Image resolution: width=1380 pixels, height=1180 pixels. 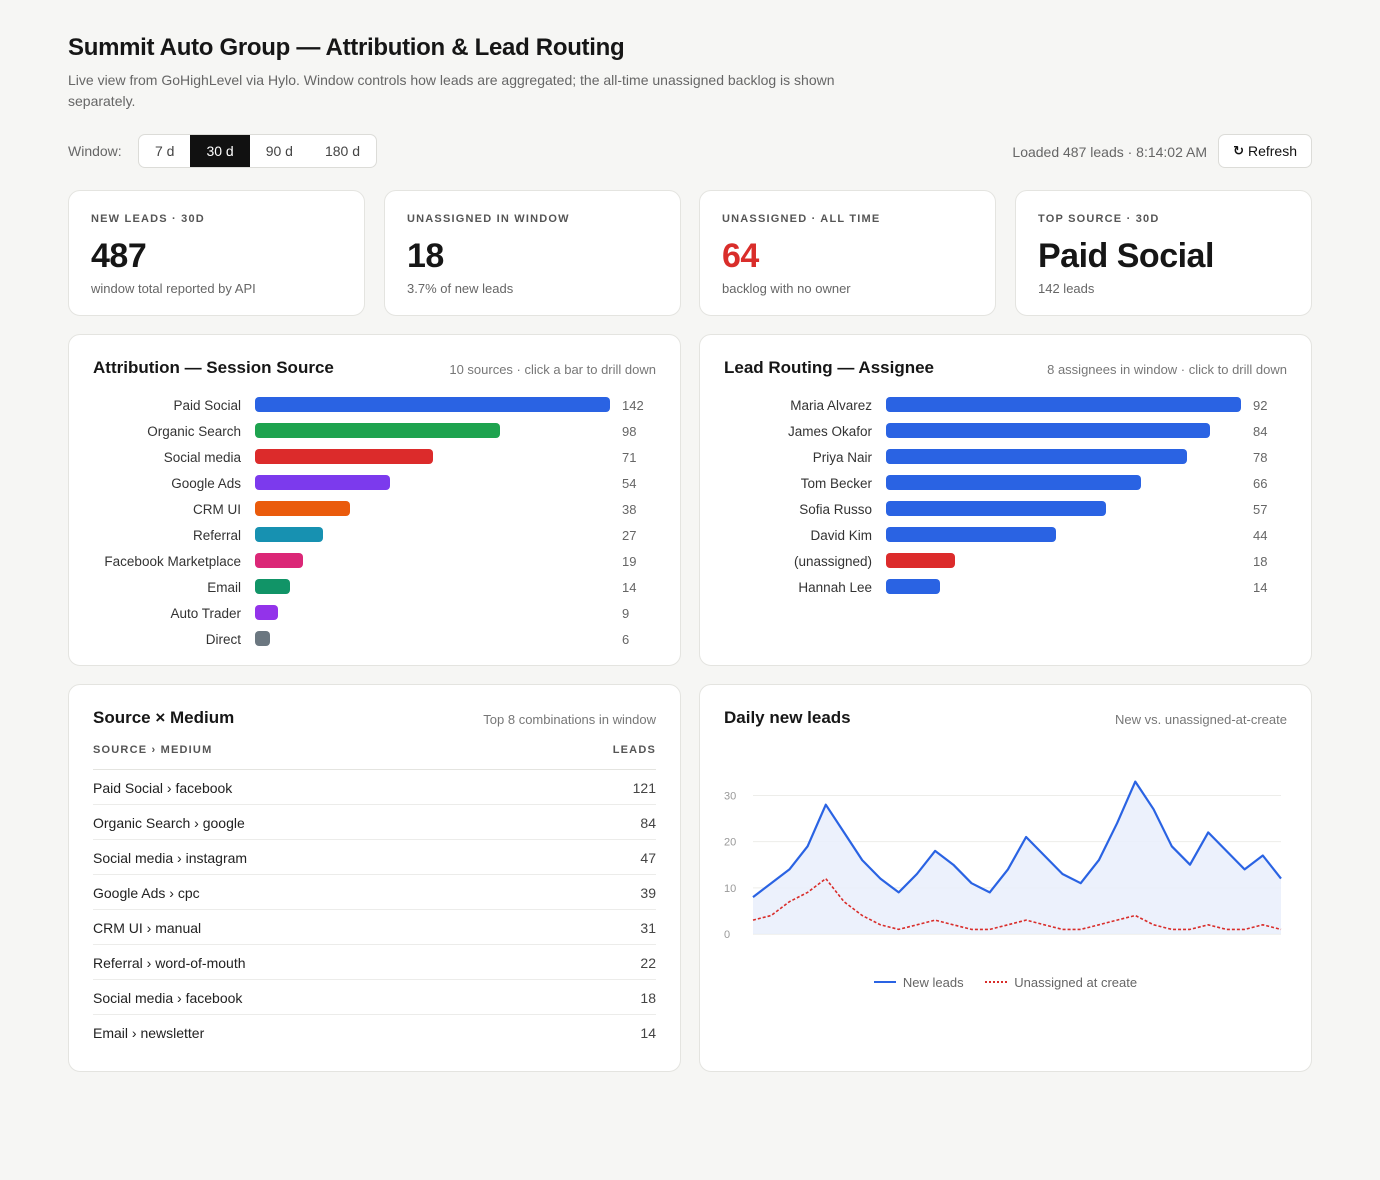 I want to click on table-row: CRM UI › manual 31, so click(x=374, y=927).